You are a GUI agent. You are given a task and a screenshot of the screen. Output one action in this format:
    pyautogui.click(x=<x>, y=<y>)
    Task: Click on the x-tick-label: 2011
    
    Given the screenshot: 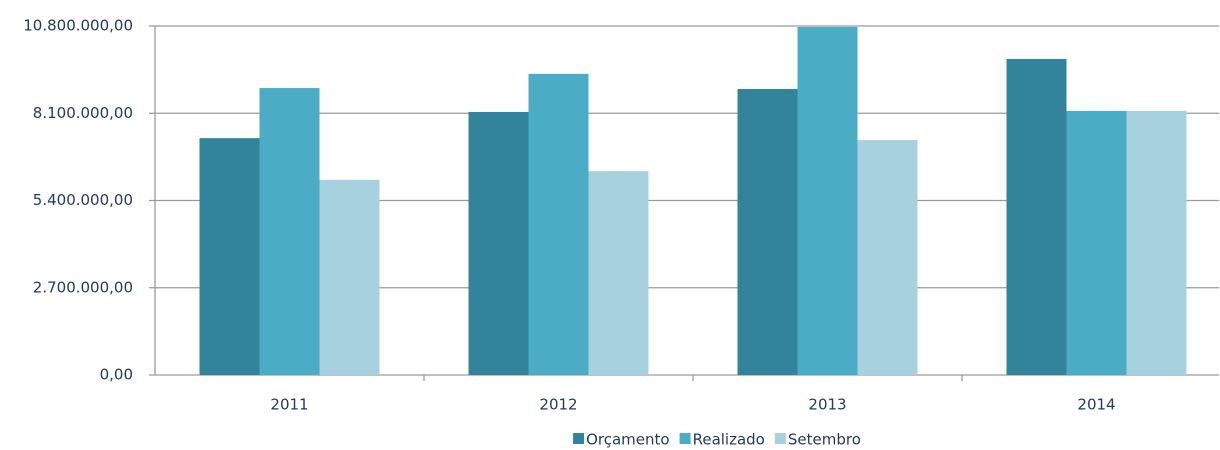 What is the action you would take?
    pyautogui.click(x=289, y=405)
    